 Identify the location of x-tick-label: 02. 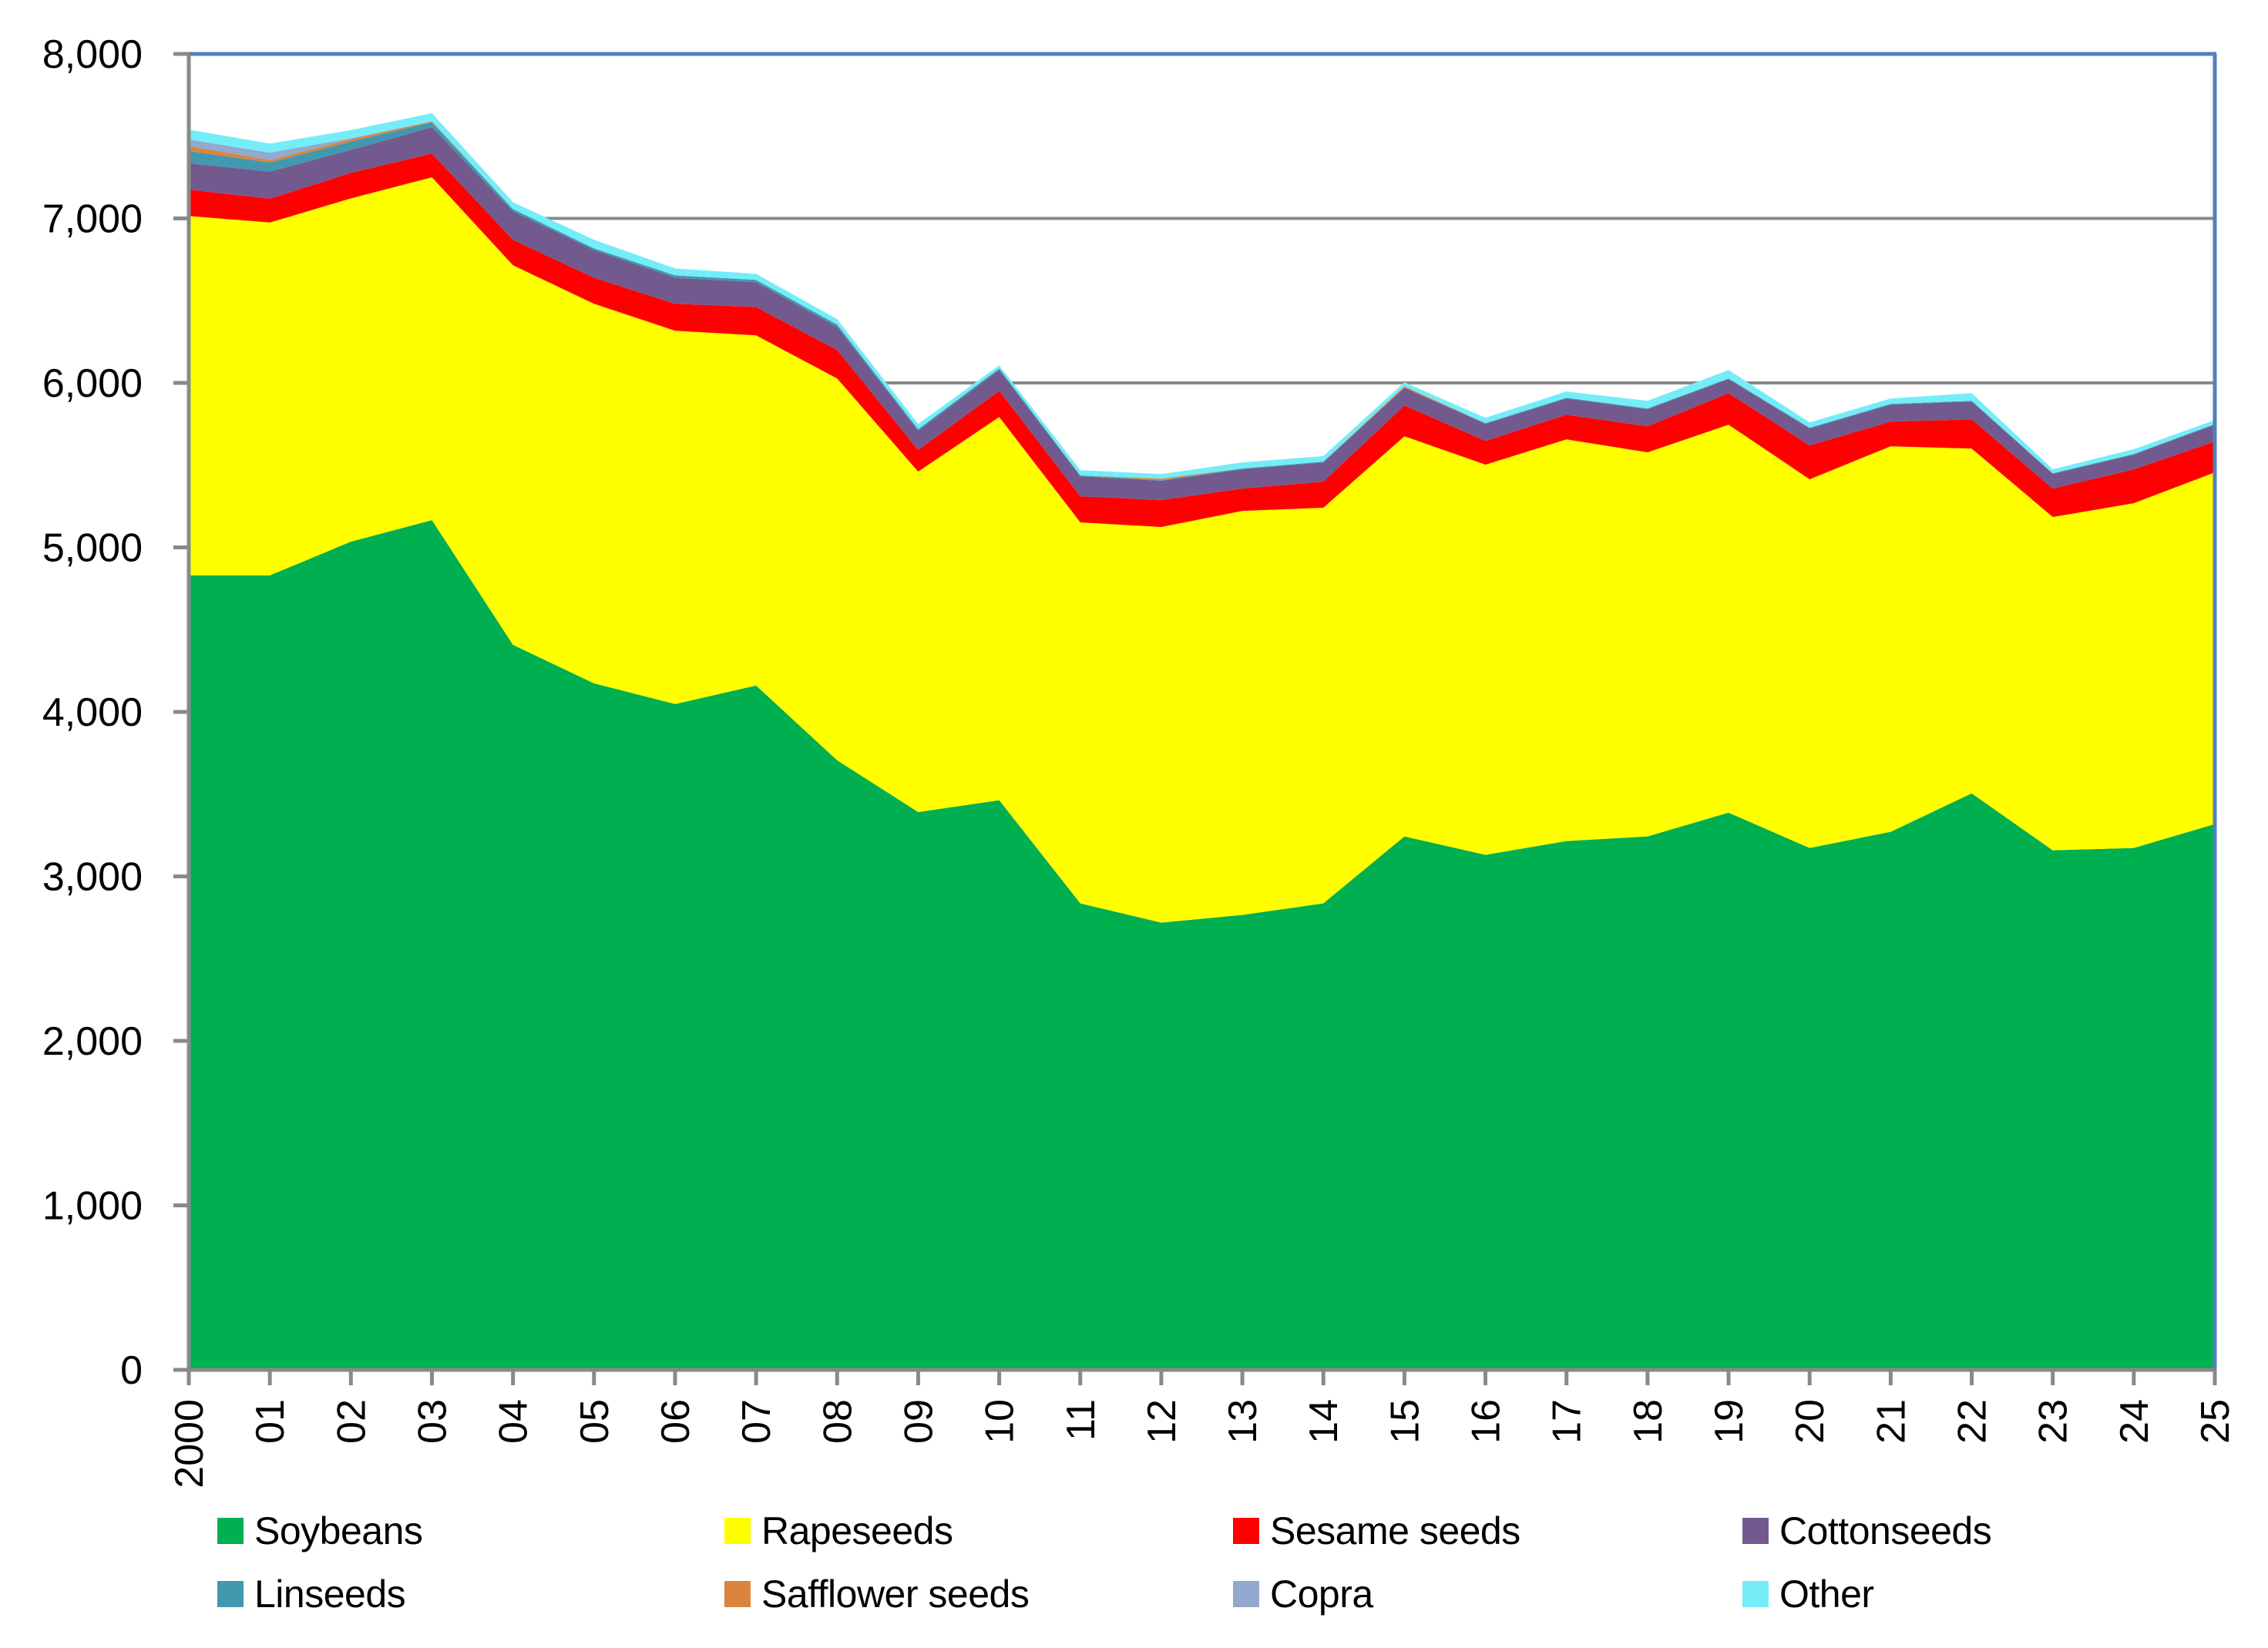
(351, 1421).